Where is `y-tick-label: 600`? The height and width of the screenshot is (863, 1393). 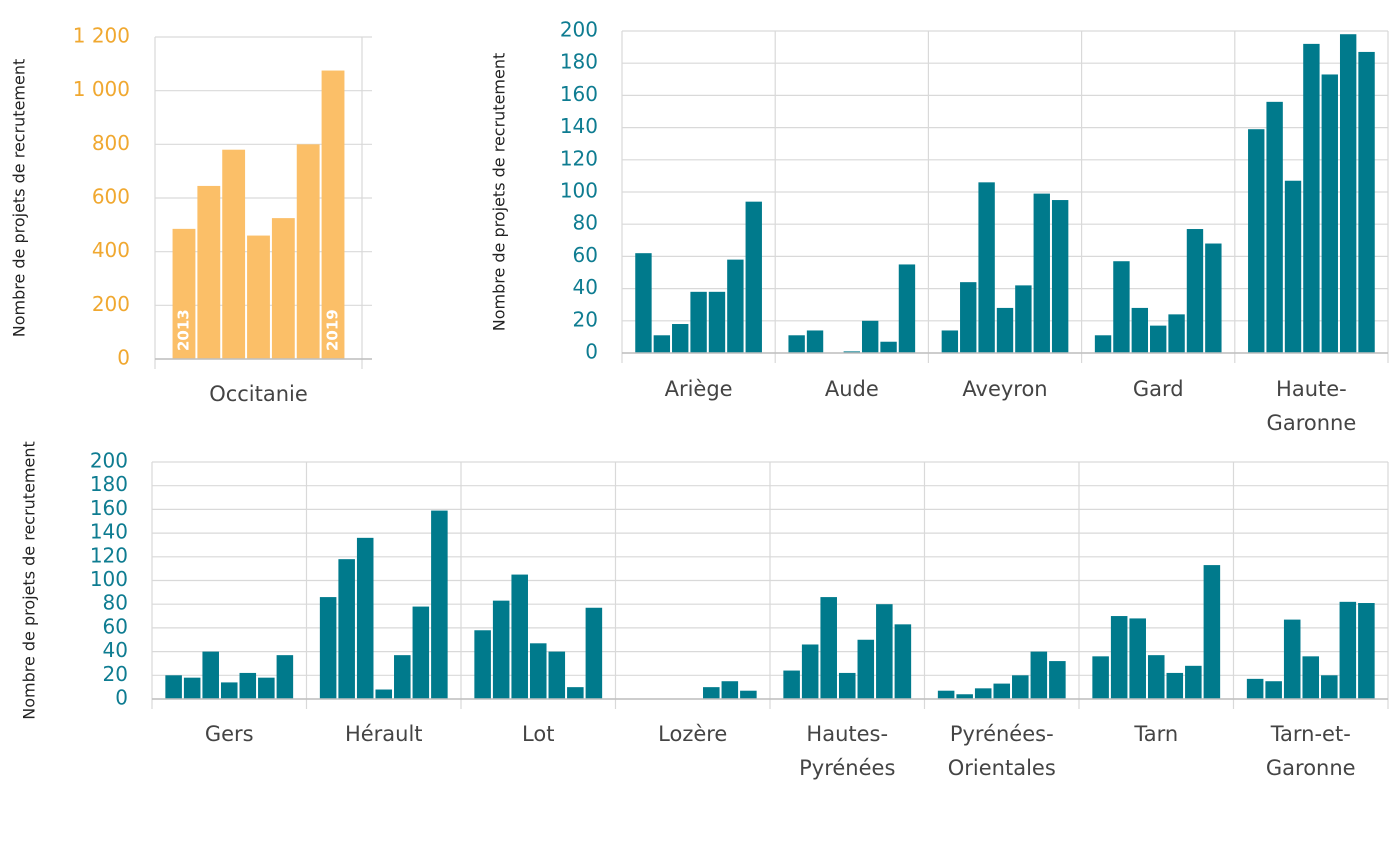
y-tick-label: 600 is located at coordinates (111, 197).